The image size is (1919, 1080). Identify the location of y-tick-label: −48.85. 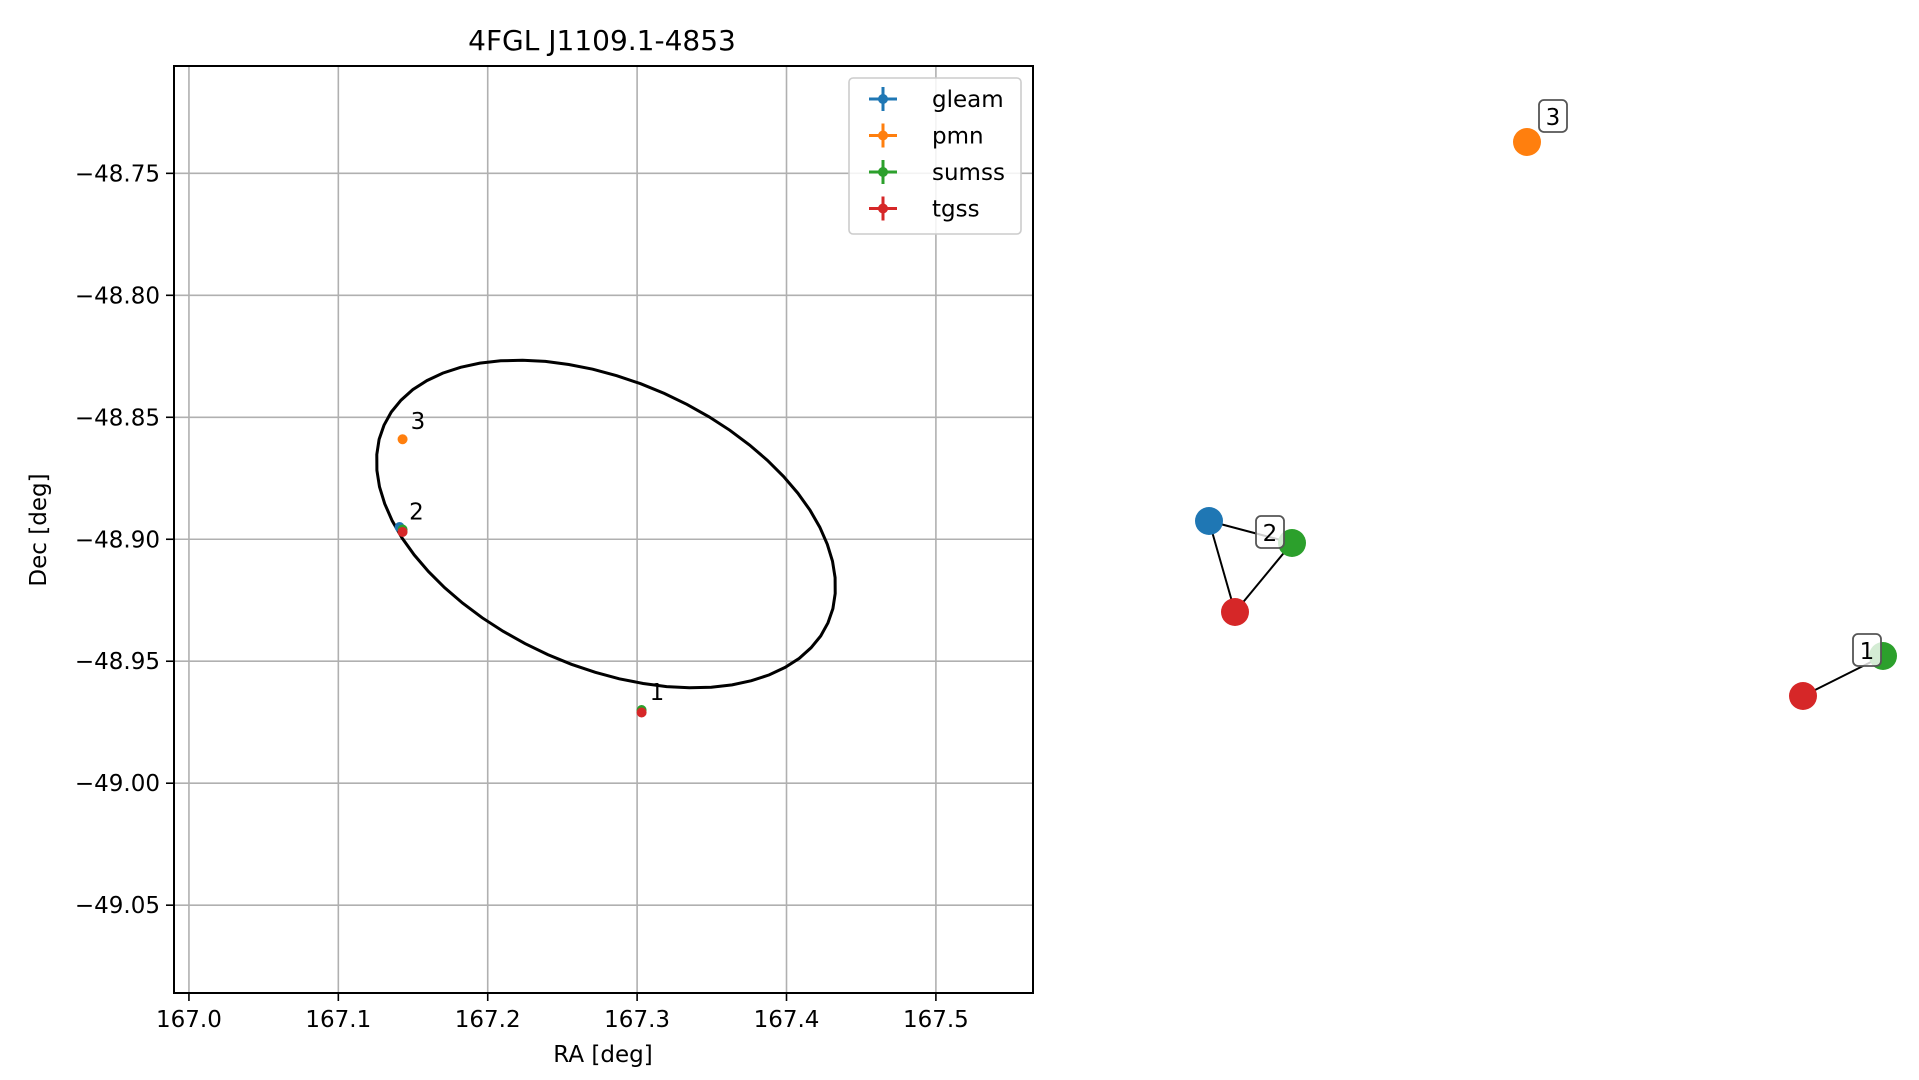
(117, 418).